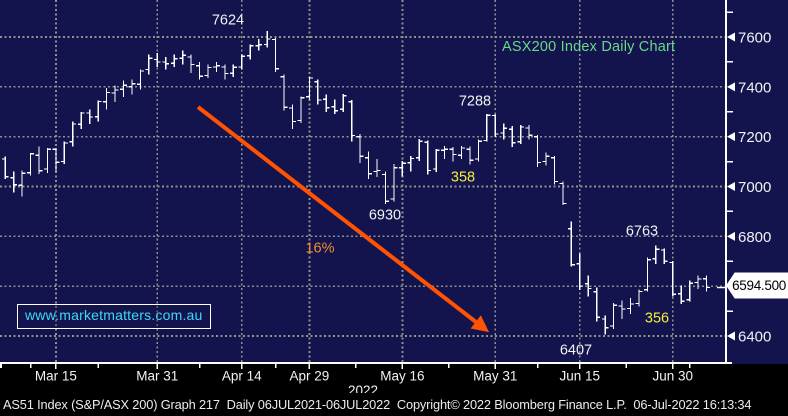 Image resolution: width=788 pixels, height=416 pixels. I want to click on y-axis-label: 6800, so click(754, 237).